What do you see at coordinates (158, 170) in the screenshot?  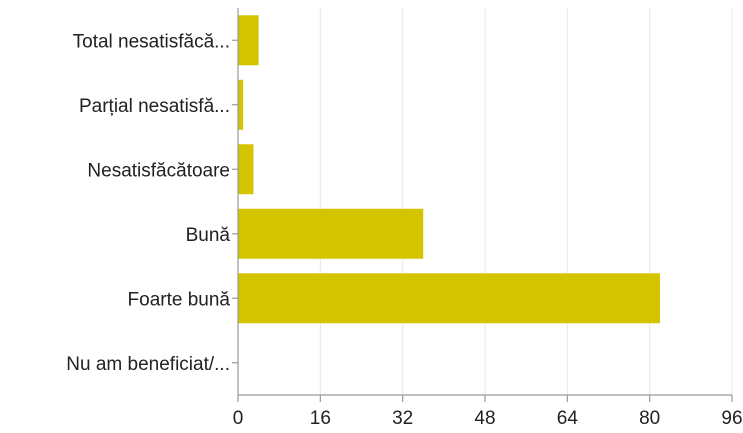 I see `category-label: Nesatisfăcătoare` at bounding box center [158, 170].